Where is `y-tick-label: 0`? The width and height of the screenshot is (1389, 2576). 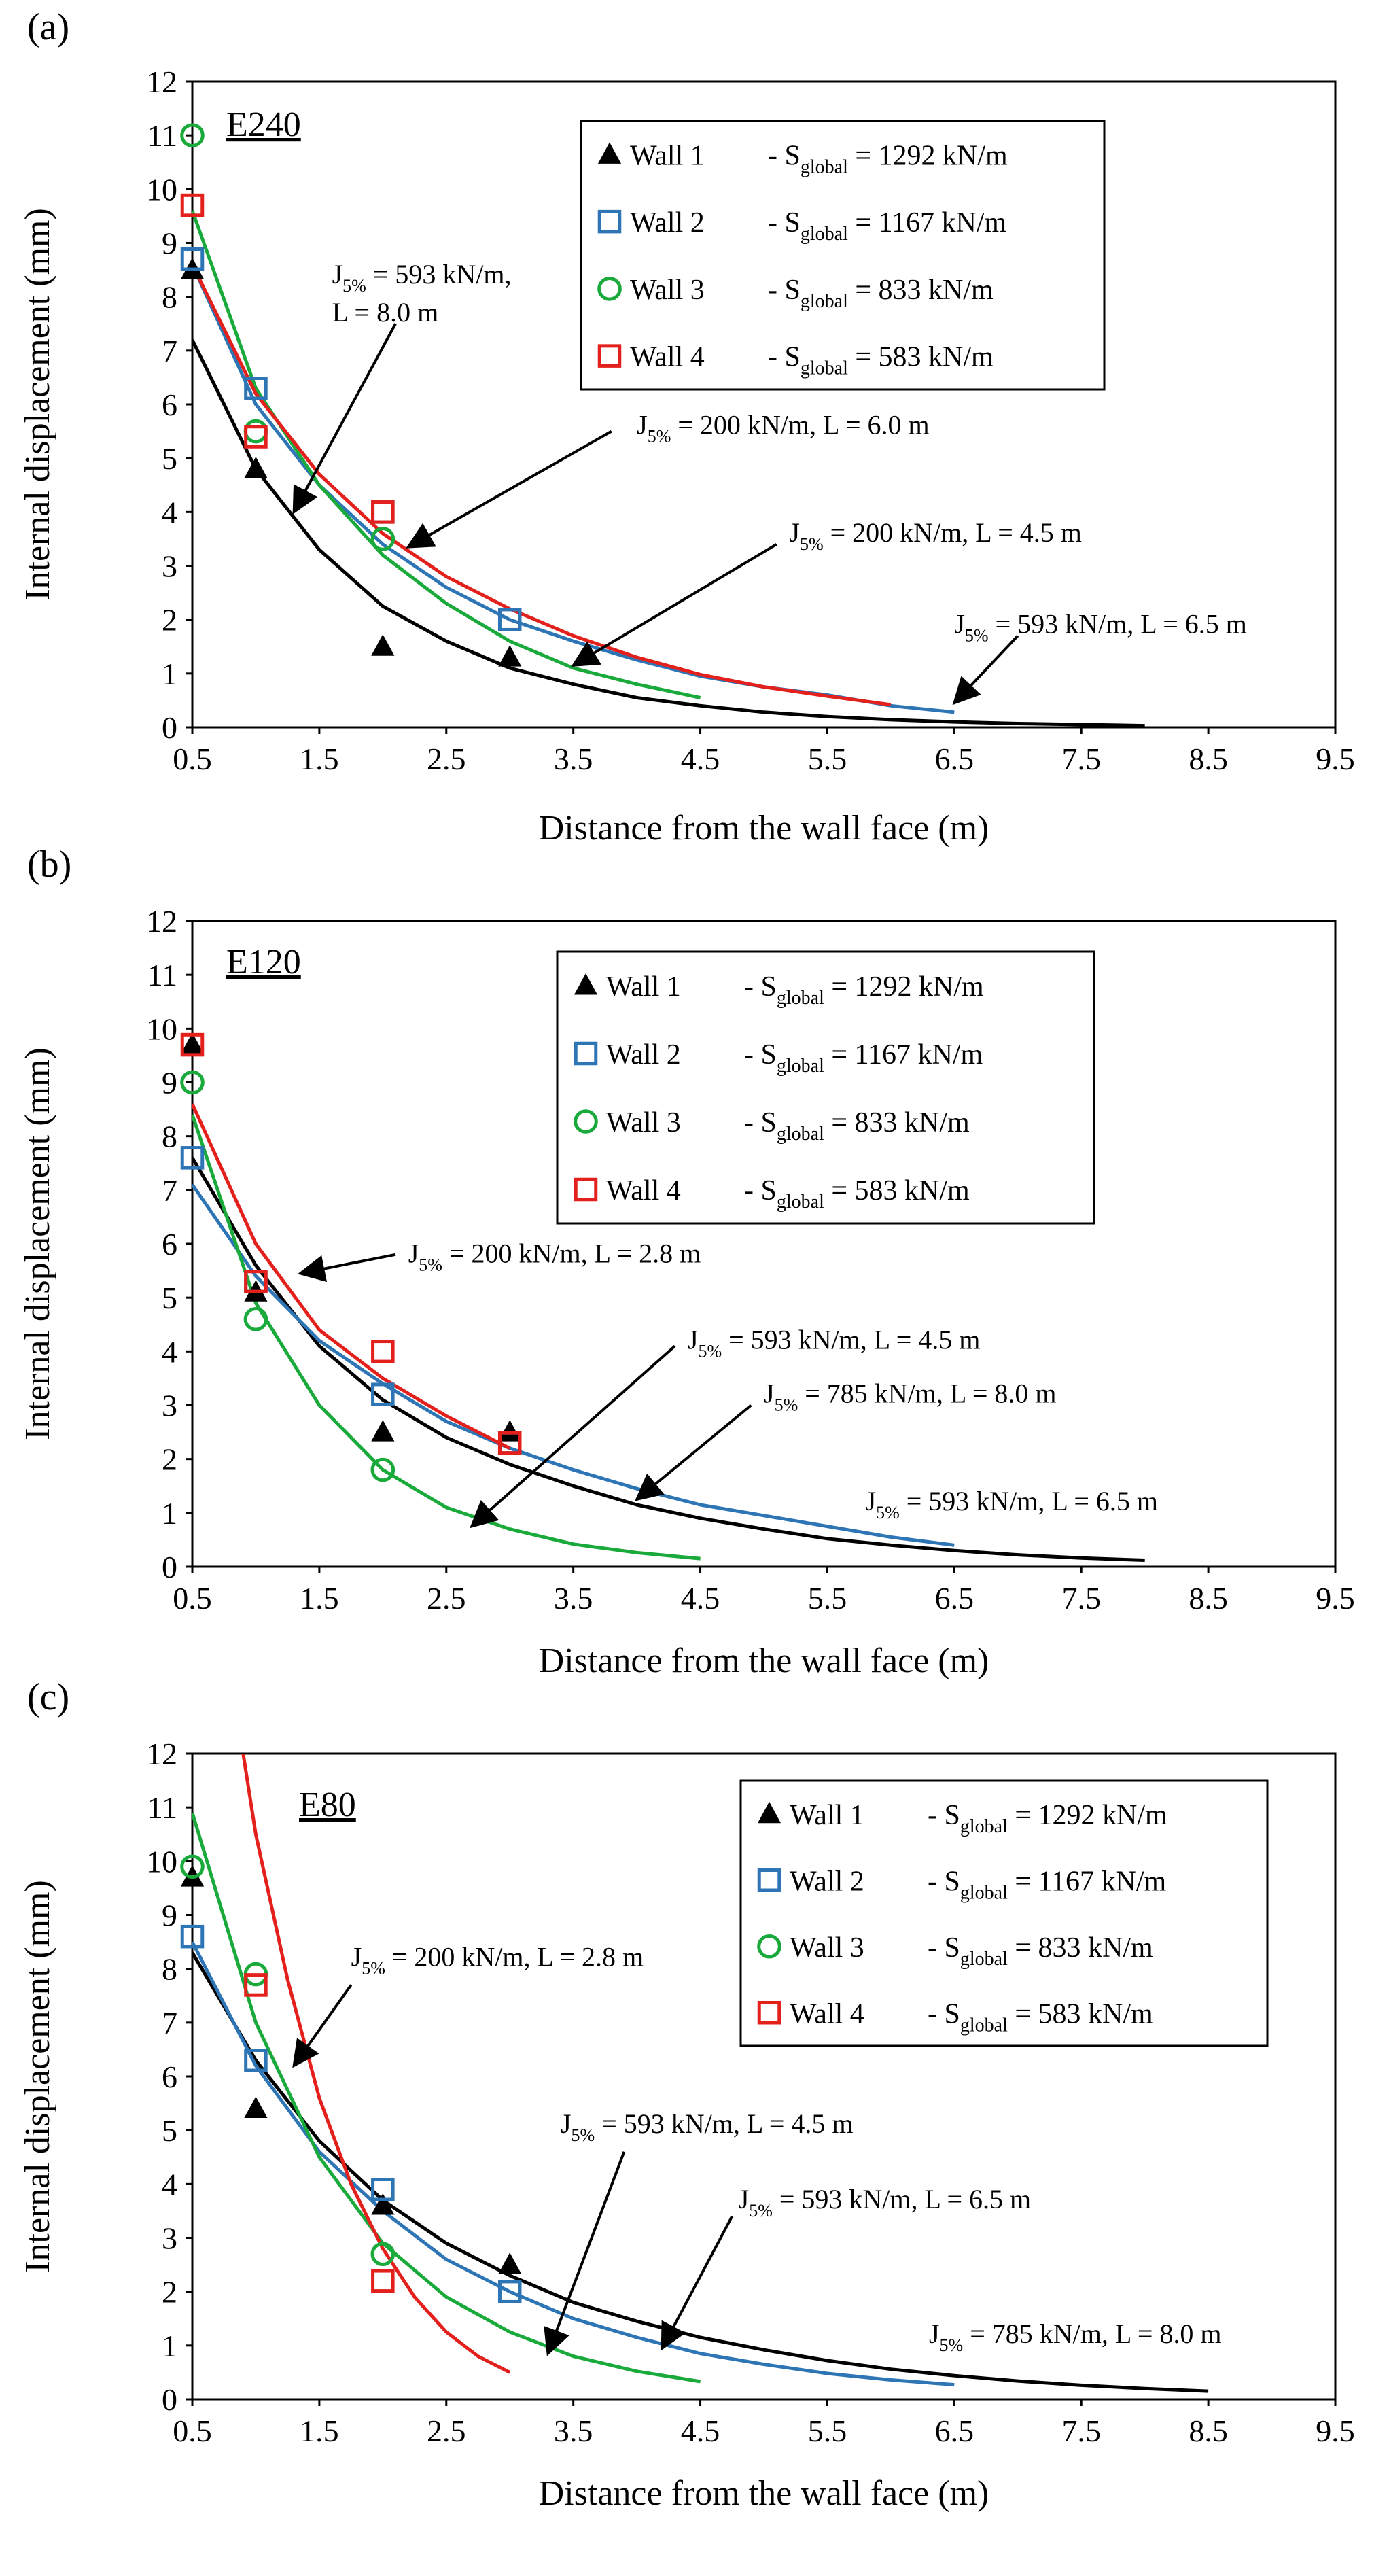 y-tick-label: 0 is located at coordinates (170, 2399).